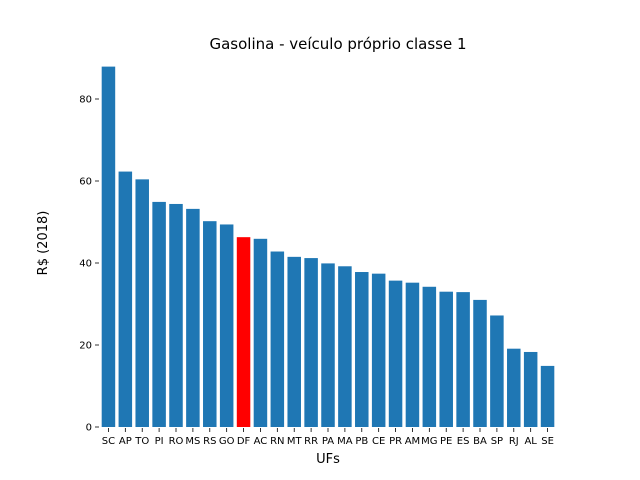  Describe the element at coordinates (345, 346) in the screenshot. I see `bar-ma` at that location.